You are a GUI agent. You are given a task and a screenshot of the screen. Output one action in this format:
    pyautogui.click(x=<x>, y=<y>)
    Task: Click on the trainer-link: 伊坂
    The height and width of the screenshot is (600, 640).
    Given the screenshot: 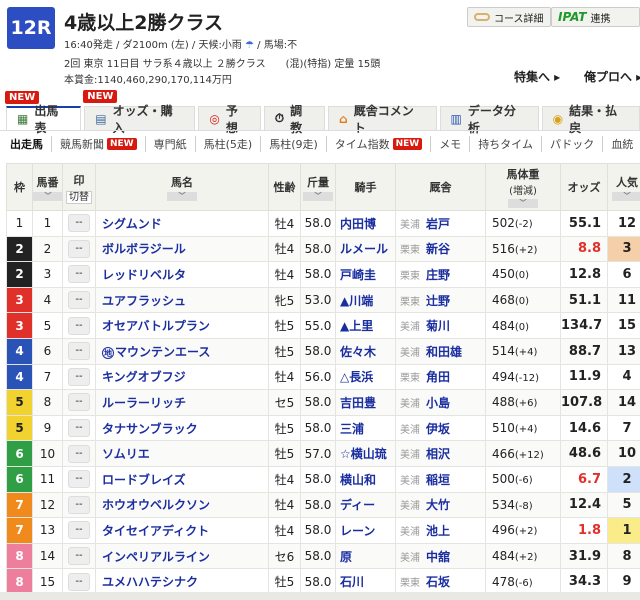 What is the action you would take?
    pyautogui.click(x=438, y=428)
    